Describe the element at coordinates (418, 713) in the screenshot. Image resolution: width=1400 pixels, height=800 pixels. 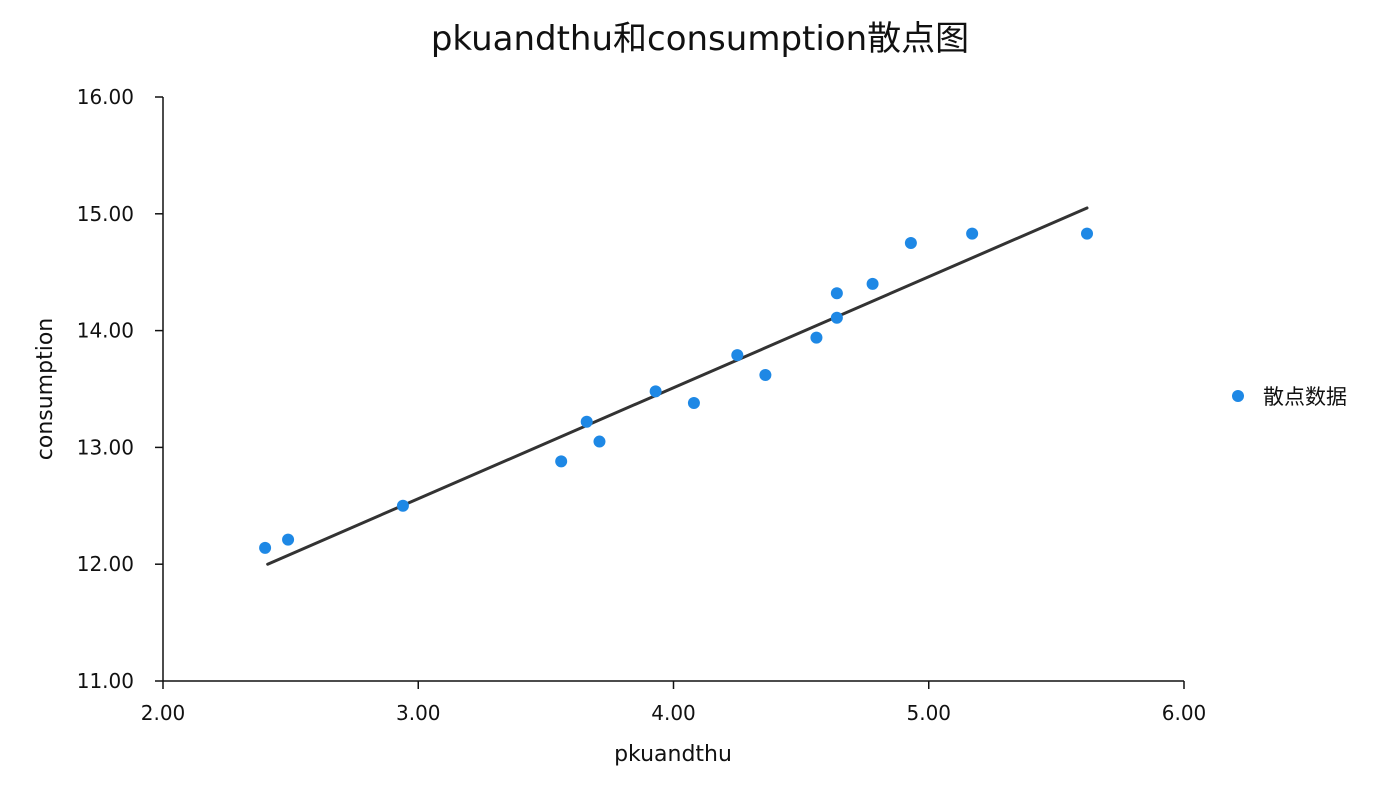
I see `x-tick-label: 3.00` at that location.